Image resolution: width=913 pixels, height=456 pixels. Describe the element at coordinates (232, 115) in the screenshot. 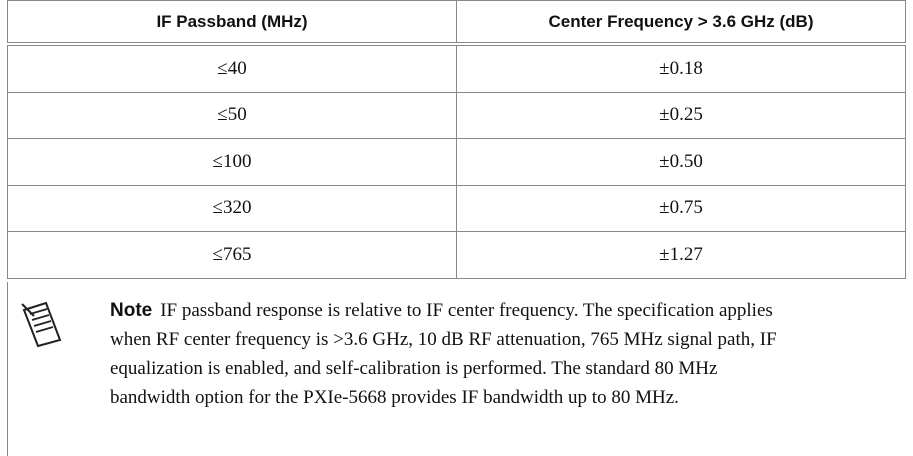

I see `table-cell: ≤50` at that location.